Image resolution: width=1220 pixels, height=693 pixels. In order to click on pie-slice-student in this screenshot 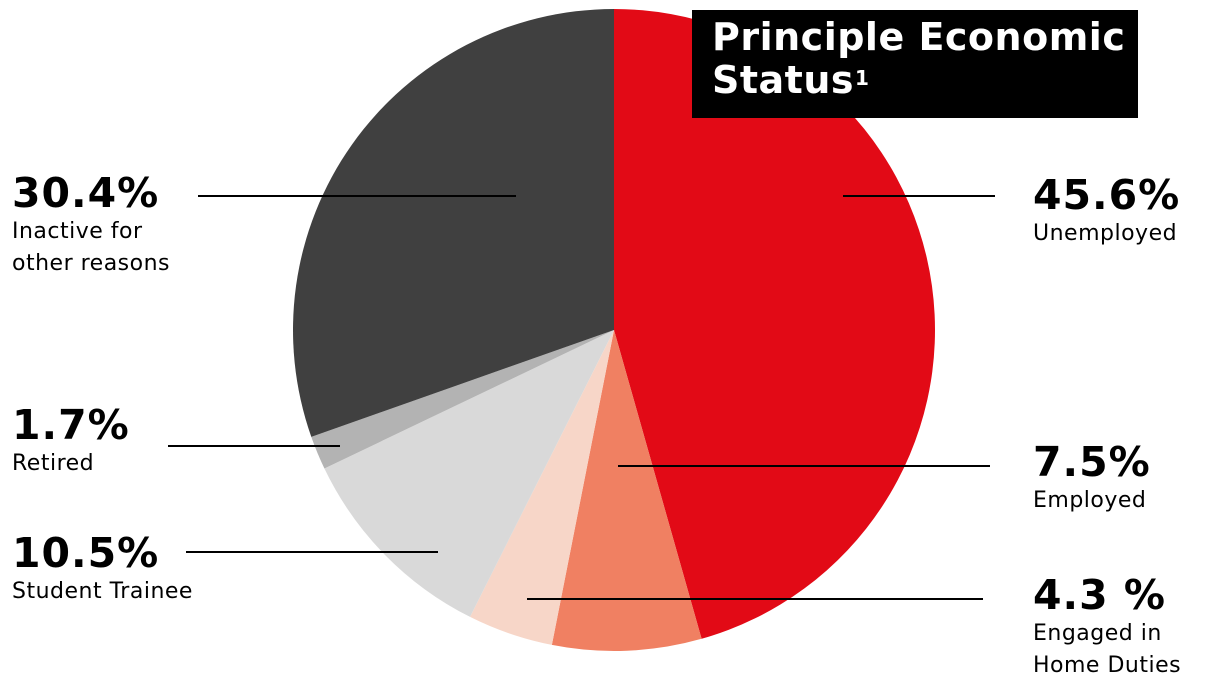, I will do `click(469, 473)`.